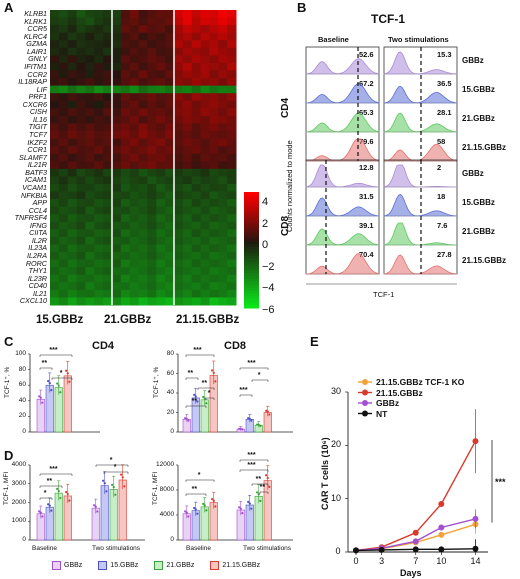 This screenshot has height=579, width=520. I want to click on panel-label-e: E, so click(314, 341).